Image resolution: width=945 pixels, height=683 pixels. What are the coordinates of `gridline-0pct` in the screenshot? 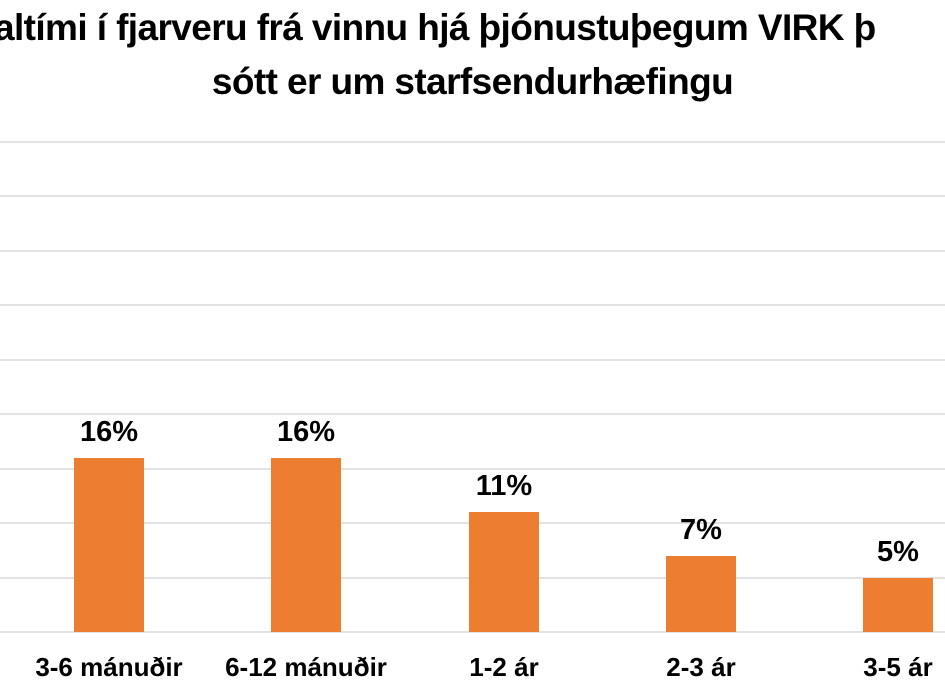 It's located at (472, 632).